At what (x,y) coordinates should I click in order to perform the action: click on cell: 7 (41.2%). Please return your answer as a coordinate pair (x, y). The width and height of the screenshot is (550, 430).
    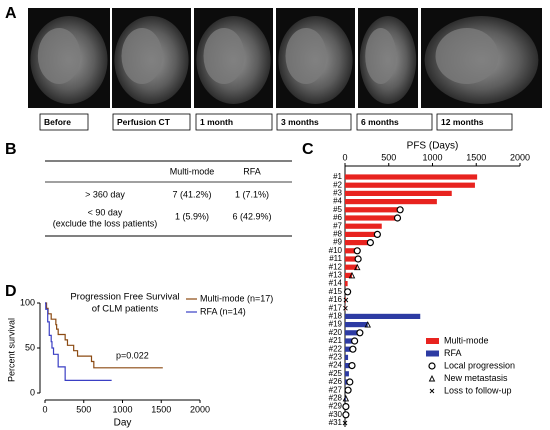
    Looking at the image, I should click on (191, 194).